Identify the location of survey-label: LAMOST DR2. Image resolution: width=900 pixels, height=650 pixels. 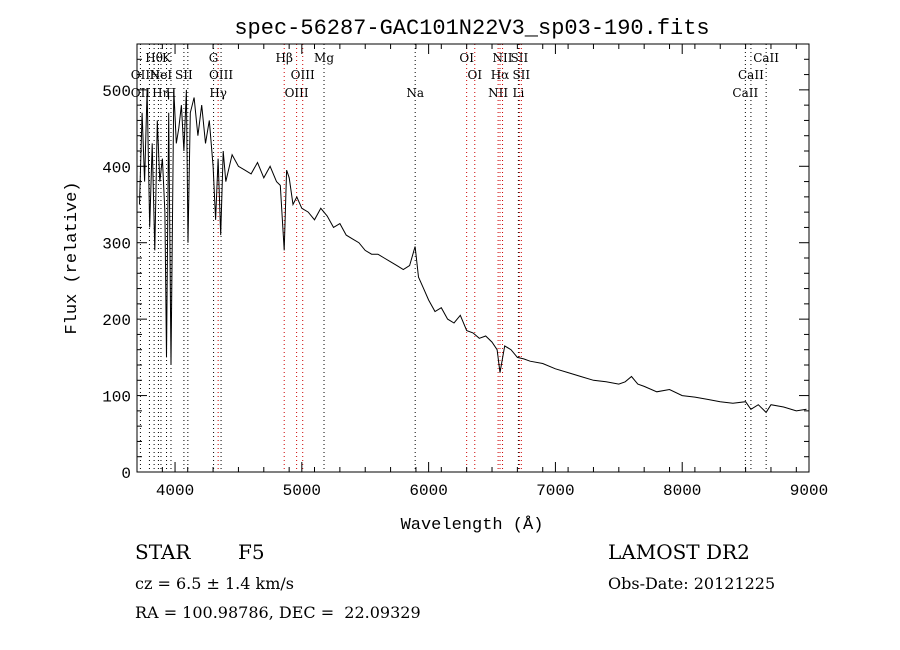
(679, 552).